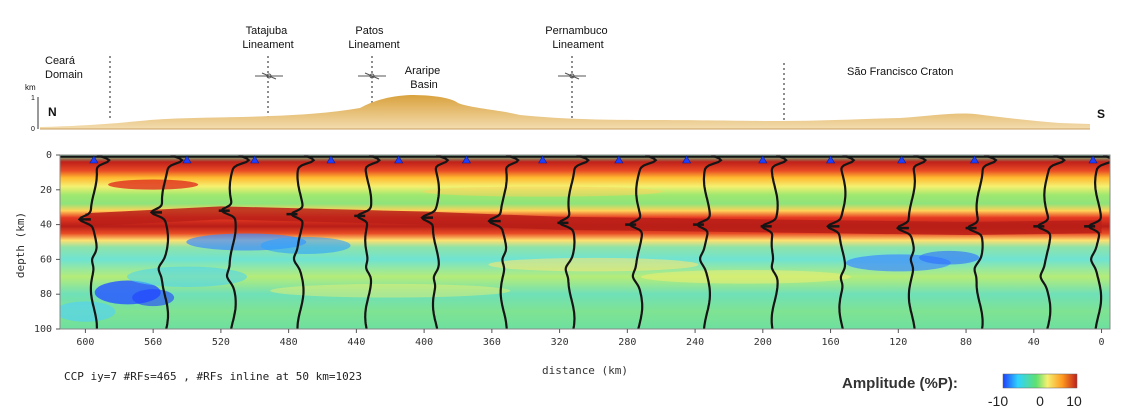  Describe the element at coordinates (30, 87) in the screenshot. I see `elevation-unit: km` at that location.